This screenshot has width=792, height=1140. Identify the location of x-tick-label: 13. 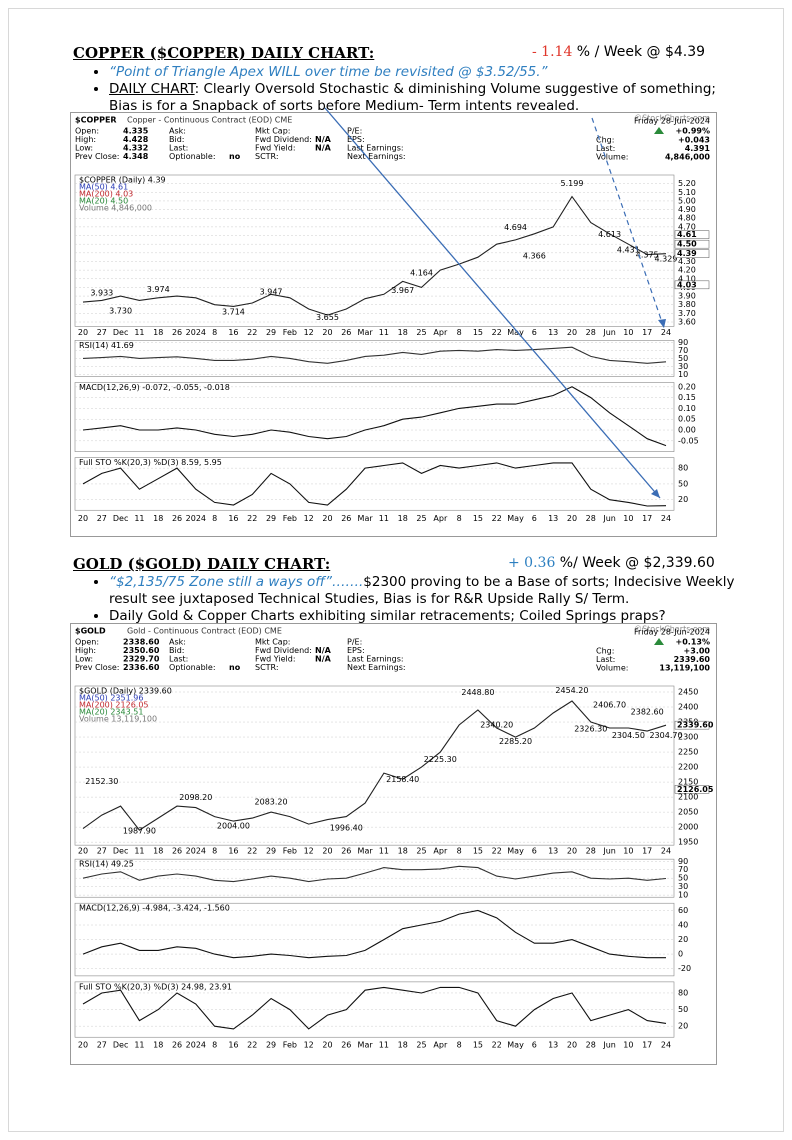
(553, 332).